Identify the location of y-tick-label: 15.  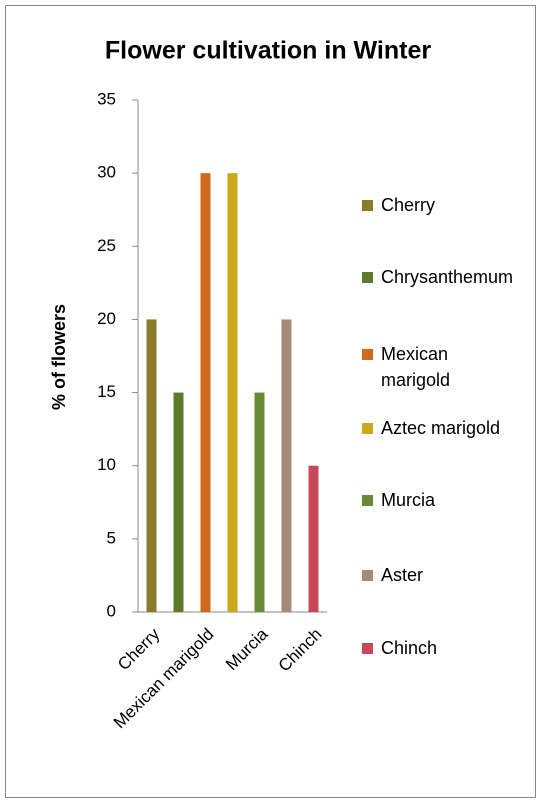
(106, 391).